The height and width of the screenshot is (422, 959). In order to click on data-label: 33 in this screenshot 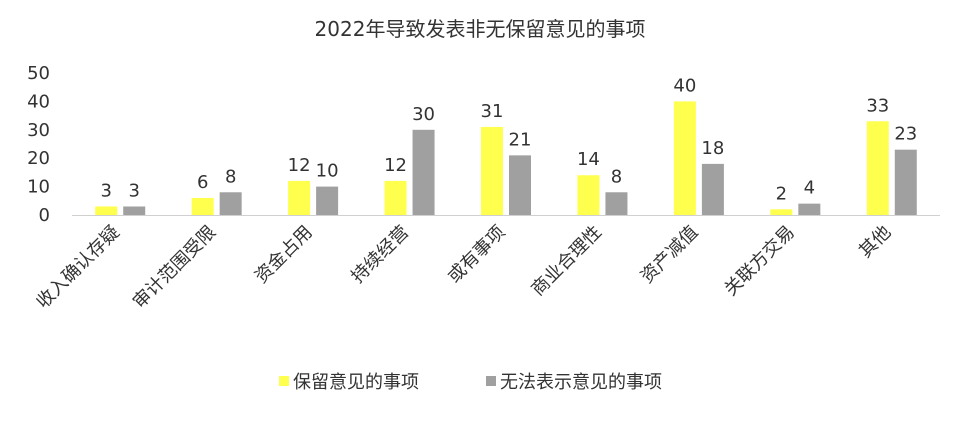, I will do `click(877, 105)`.